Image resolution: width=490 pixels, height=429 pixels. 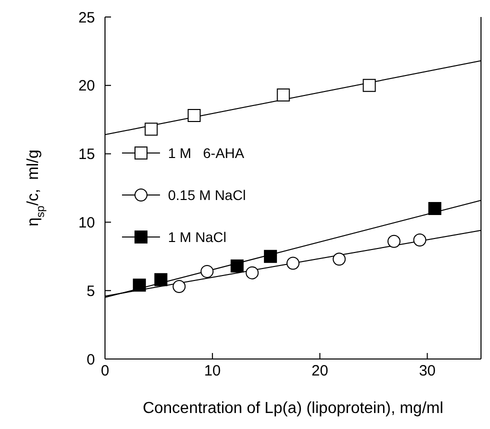 I want to click on x-tick-label: 0, so click(x=105, y=371).